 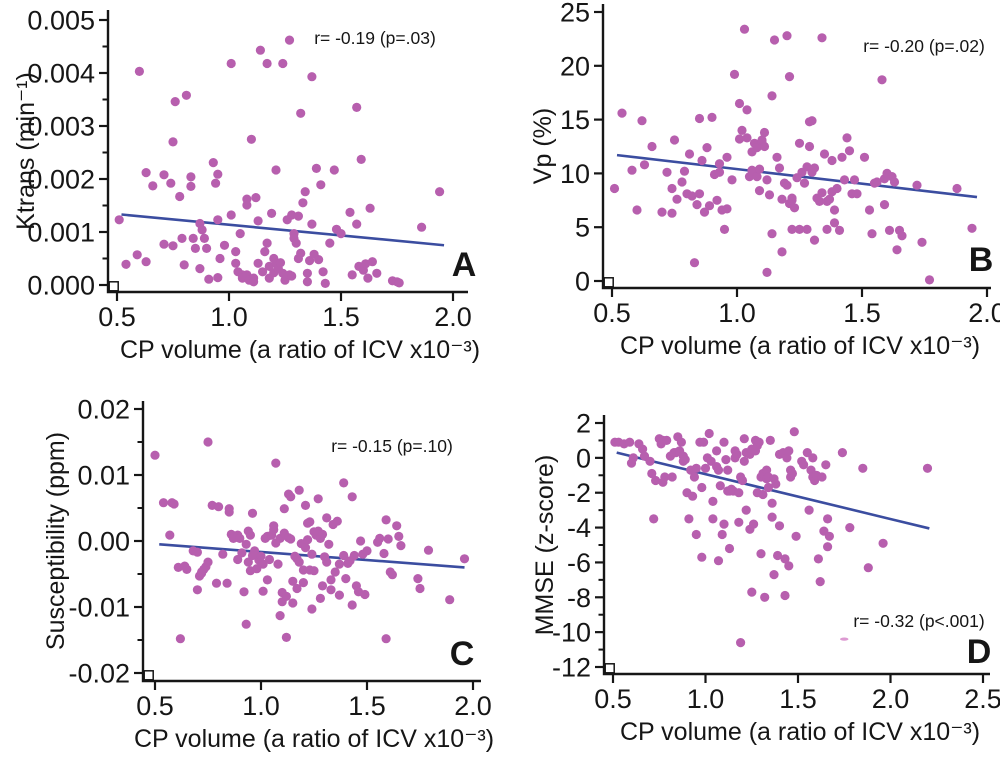 I want to click on y-tick-label: 5, so click(x=582, y=228).